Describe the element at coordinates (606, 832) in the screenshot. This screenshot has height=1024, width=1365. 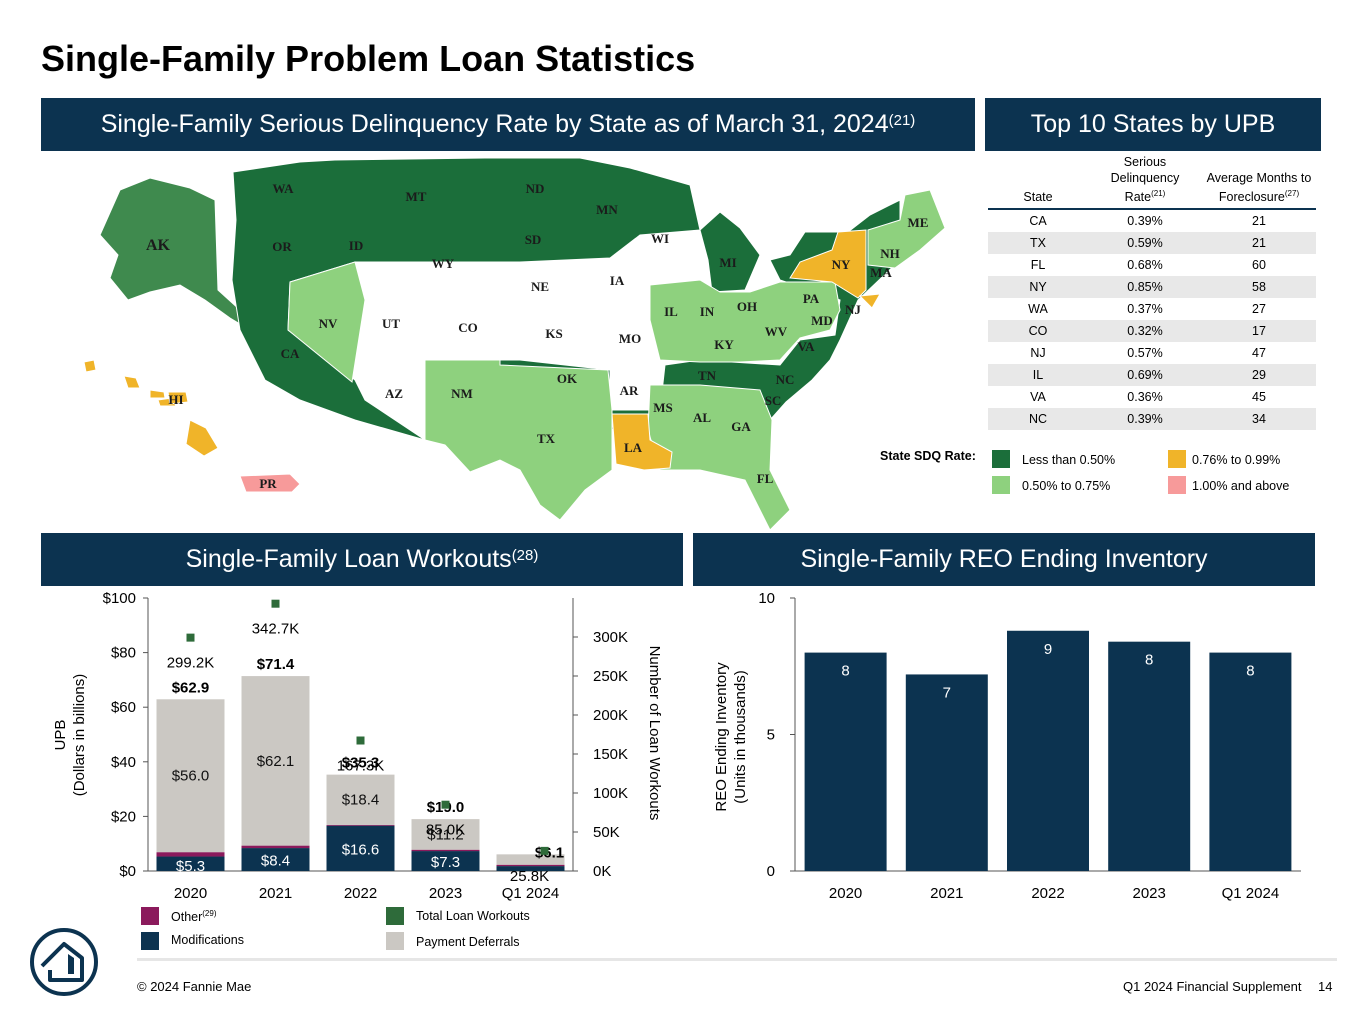
I see `right-tick-label: 50K` at that location.